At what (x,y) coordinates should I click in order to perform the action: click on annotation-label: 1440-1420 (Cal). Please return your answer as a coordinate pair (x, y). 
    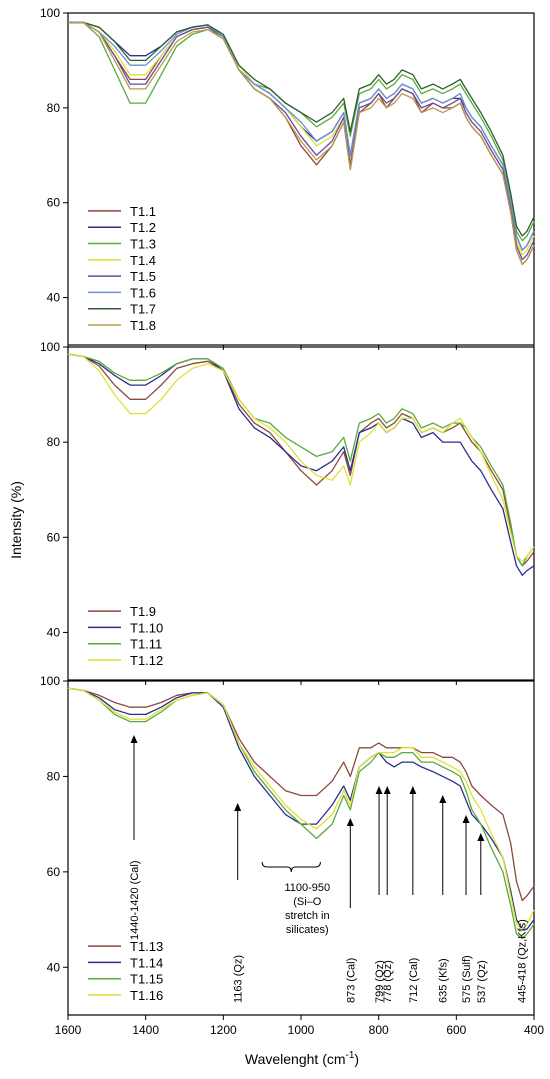
    Looking at the image, I should click on (135, 901).